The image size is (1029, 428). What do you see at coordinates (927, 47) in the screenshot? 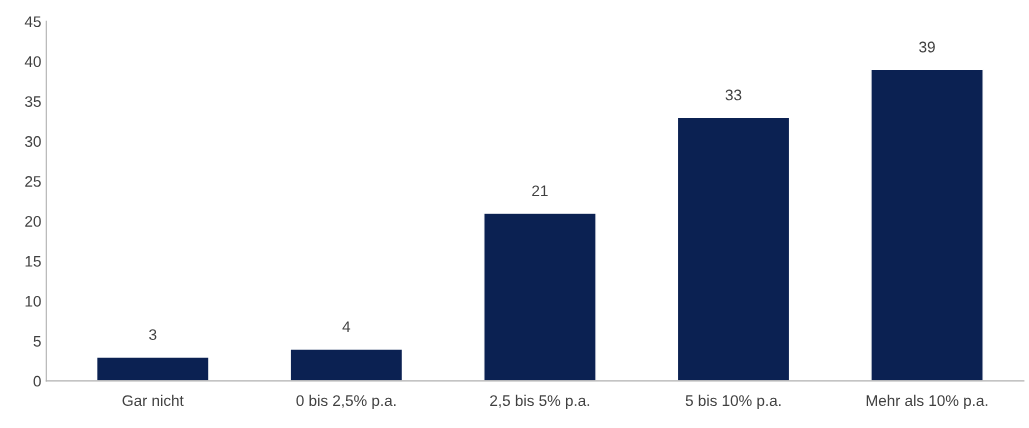
I see `data-label: 39` at bounding box center [927, 47].